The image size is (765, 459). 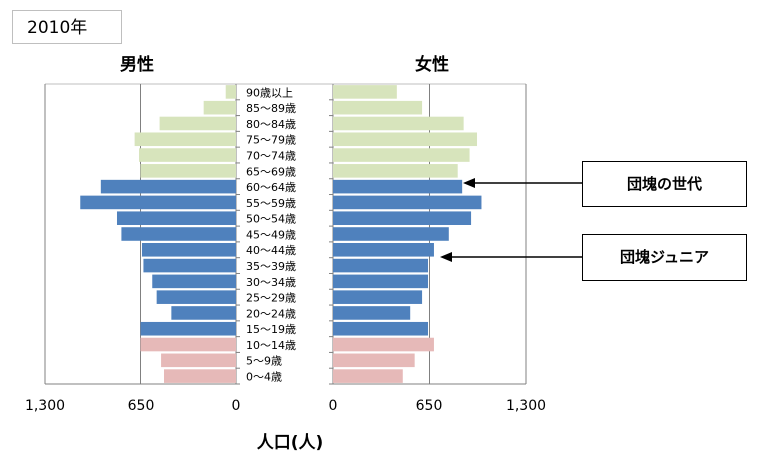 I want to click on age-label-17: 5〜9歳, so click(x=264, y=361).